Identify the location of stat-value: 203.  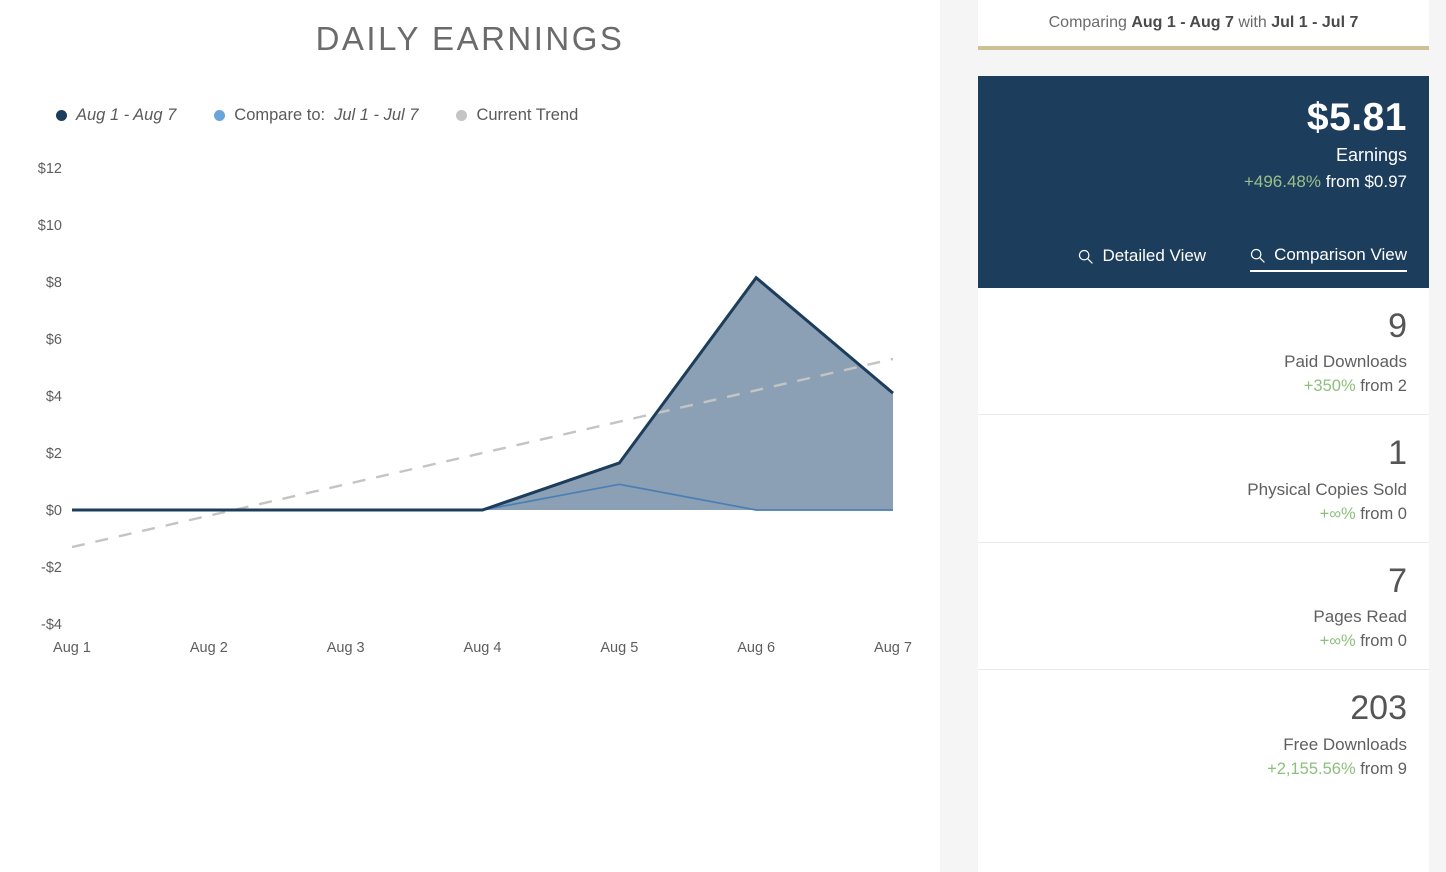
(1378, 708).